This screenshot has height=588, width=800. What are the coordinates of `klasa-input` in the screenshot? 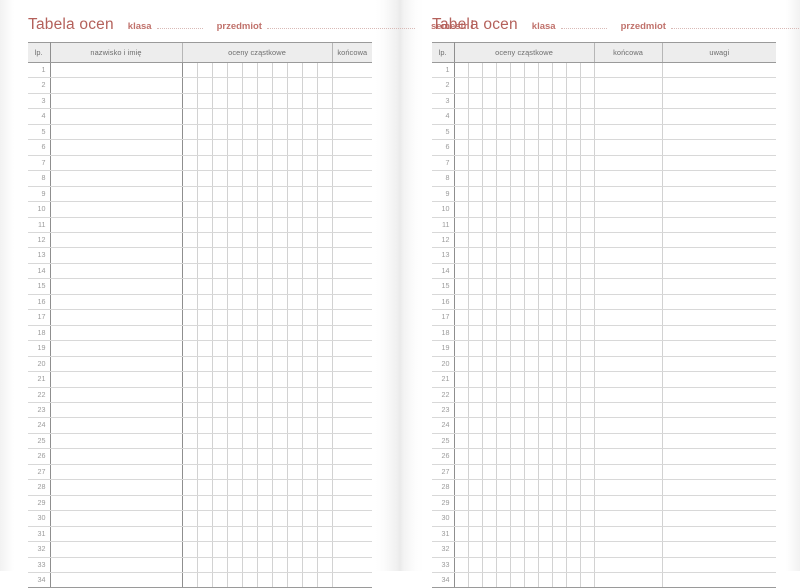 It's located at (583, 23).